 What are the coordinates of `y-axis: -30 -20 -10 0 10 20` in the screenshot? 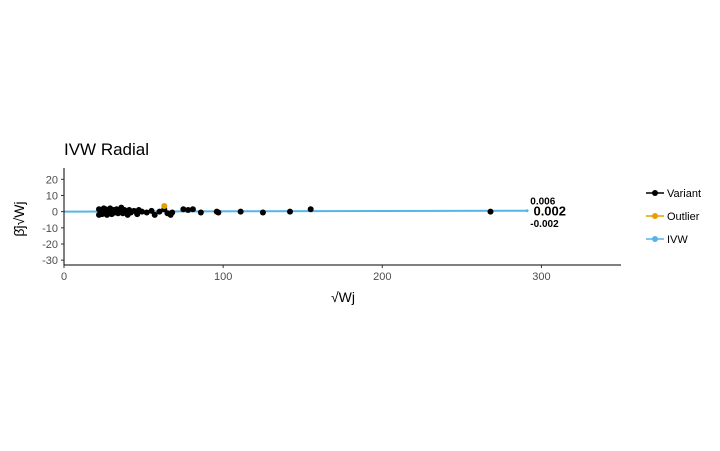 It's located at (53, 217).